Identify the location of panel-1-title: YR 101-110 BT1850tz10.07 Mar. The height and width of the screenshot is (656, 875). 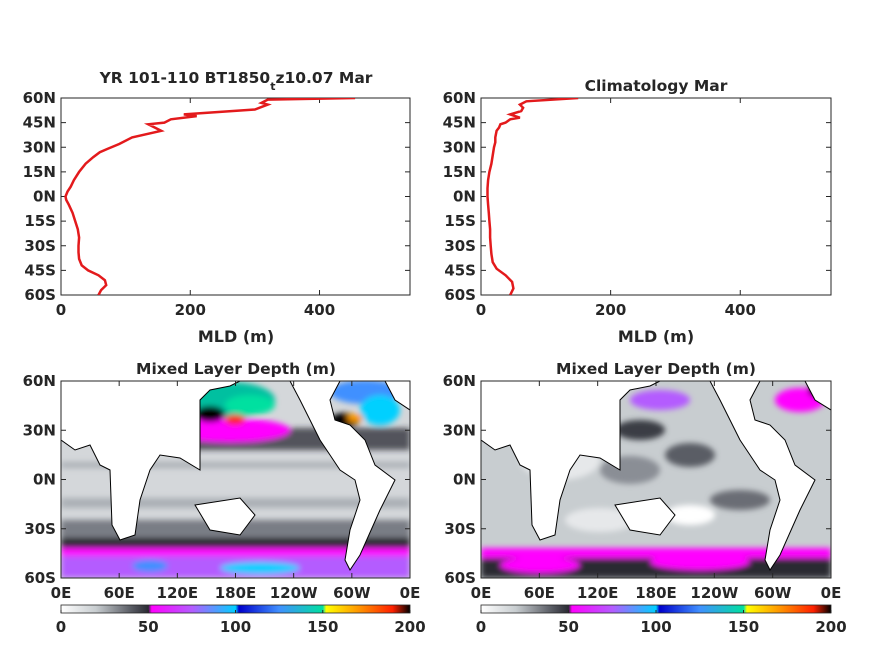
(236, 81).